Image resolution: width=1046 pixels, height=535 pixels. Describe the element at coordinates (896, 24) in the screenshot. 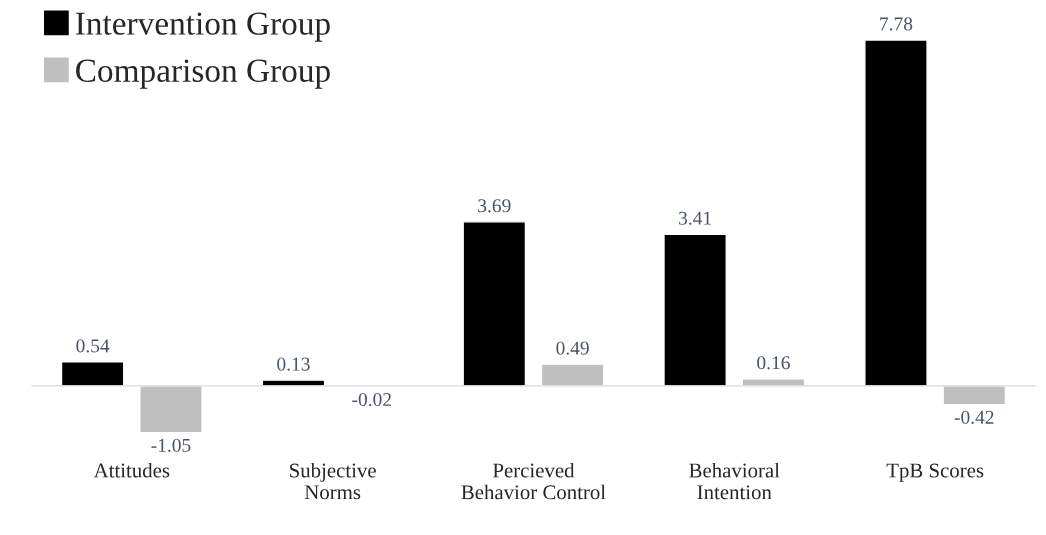

I see `data-label: 7.78` at that location.